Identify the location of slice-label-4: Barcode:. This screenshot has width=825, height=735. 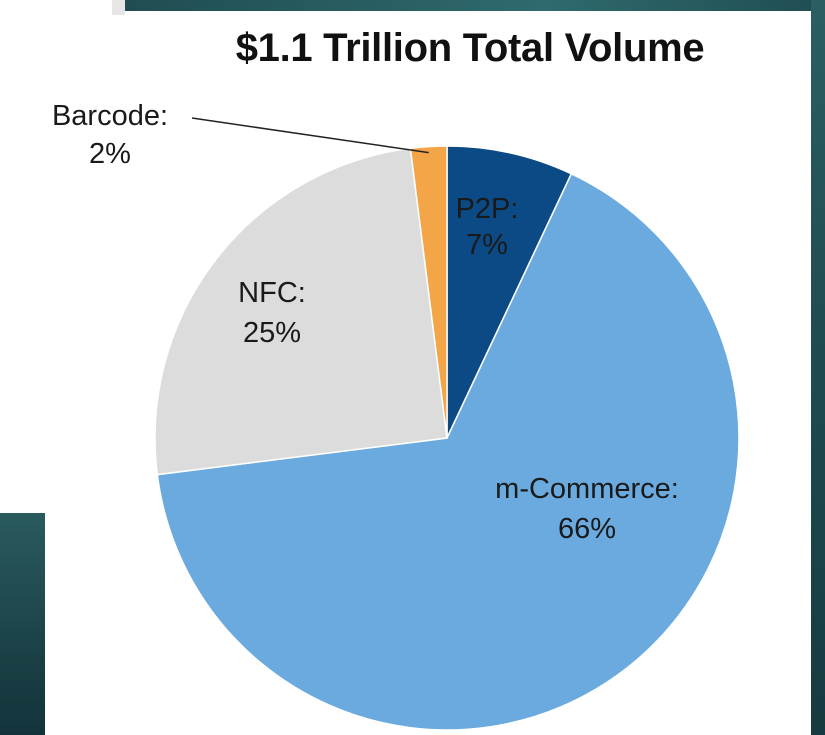
(110, 116).